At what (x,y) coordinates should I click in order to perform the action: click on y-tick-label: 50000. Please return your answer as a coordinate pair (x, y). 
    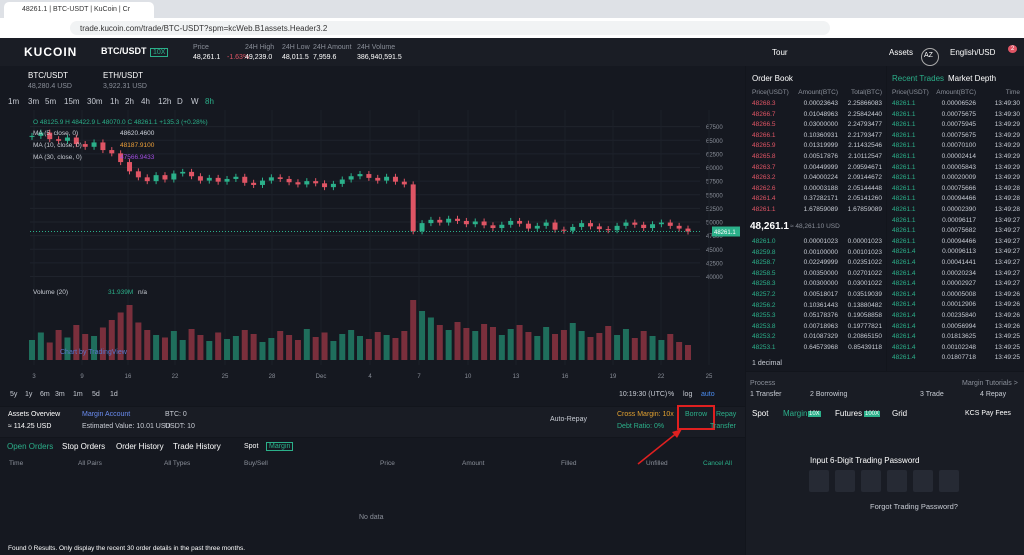
    Looking at the image, I should click on (714, 224).